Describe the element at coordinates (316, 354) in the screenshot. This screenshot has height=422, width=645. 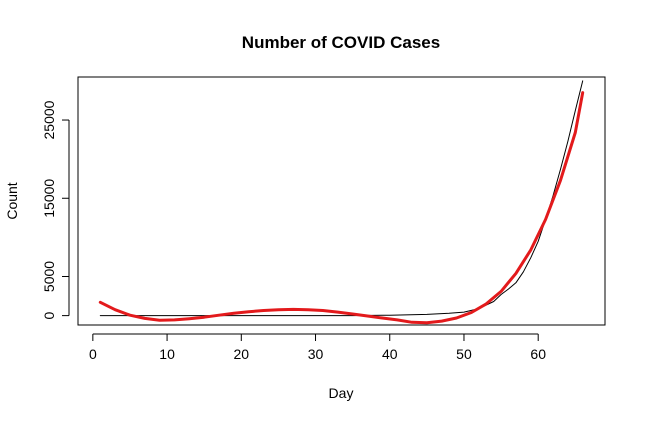
I see `x-tick-label: 30` at that location.